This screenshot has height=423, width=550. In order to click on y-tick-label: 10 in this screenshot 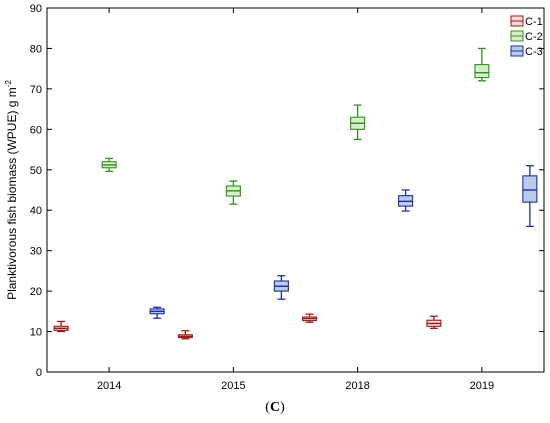, I will do `click(36, 333)`.